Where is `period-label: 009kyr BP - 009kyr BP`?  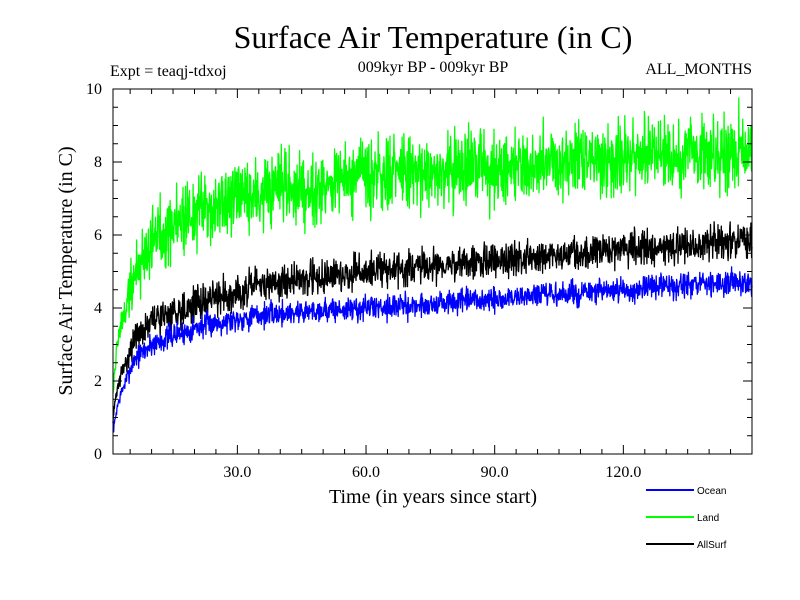
period-label: 009kyr BP - 009kyr BP is located at coordinates (433, 67).